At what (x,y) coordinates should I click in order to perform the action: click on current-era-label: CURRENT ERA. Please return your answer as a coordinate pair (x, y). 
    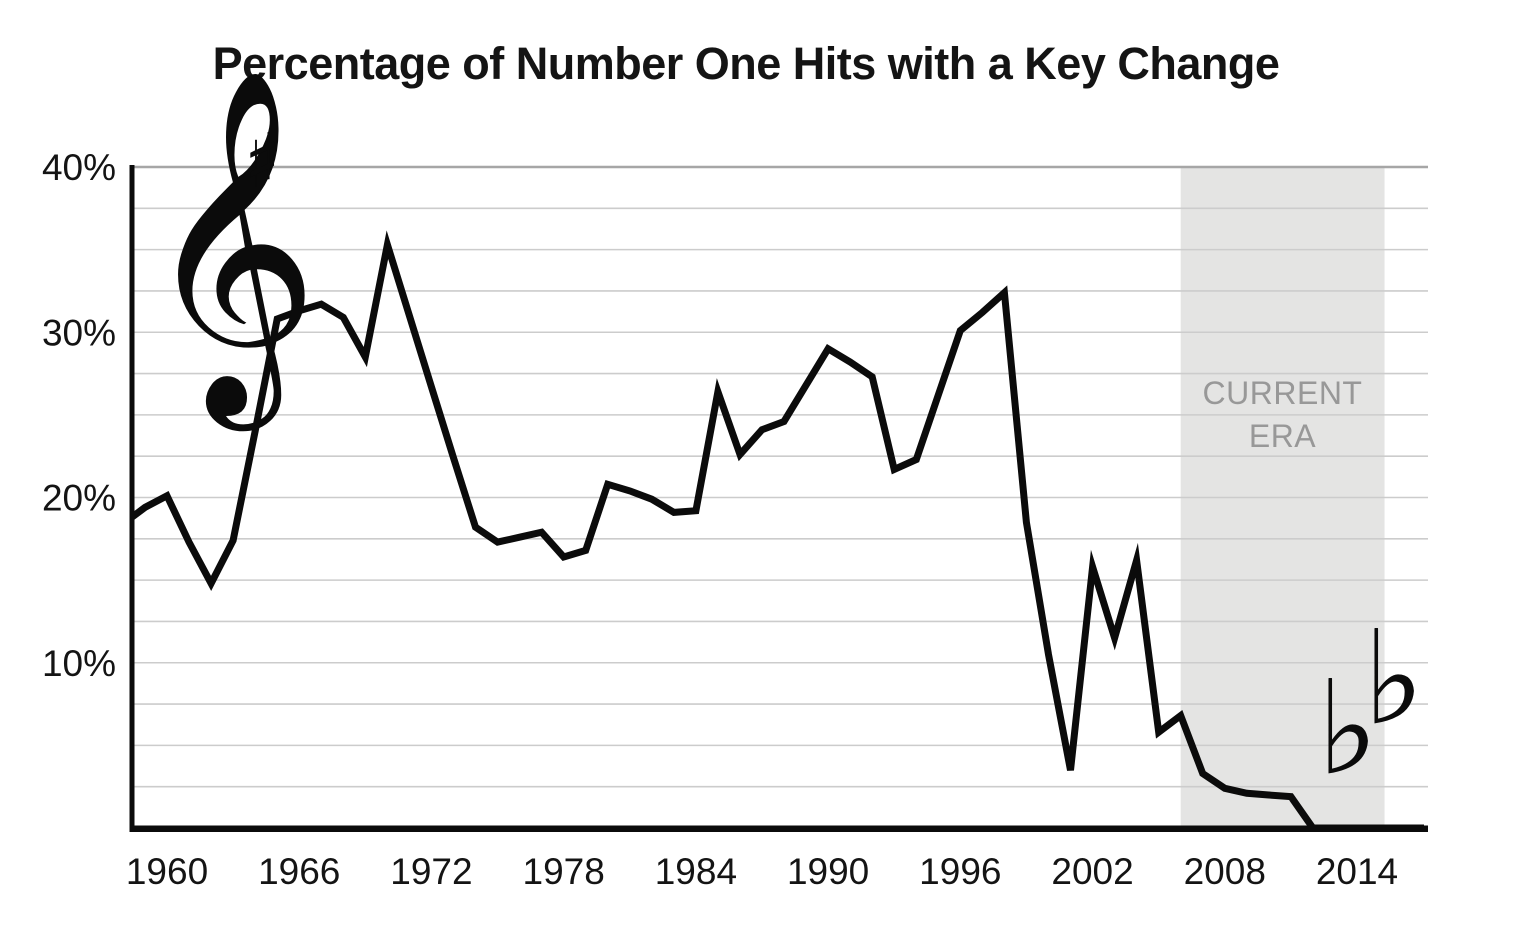
    Looking at the image, I should click on (1282, 415).